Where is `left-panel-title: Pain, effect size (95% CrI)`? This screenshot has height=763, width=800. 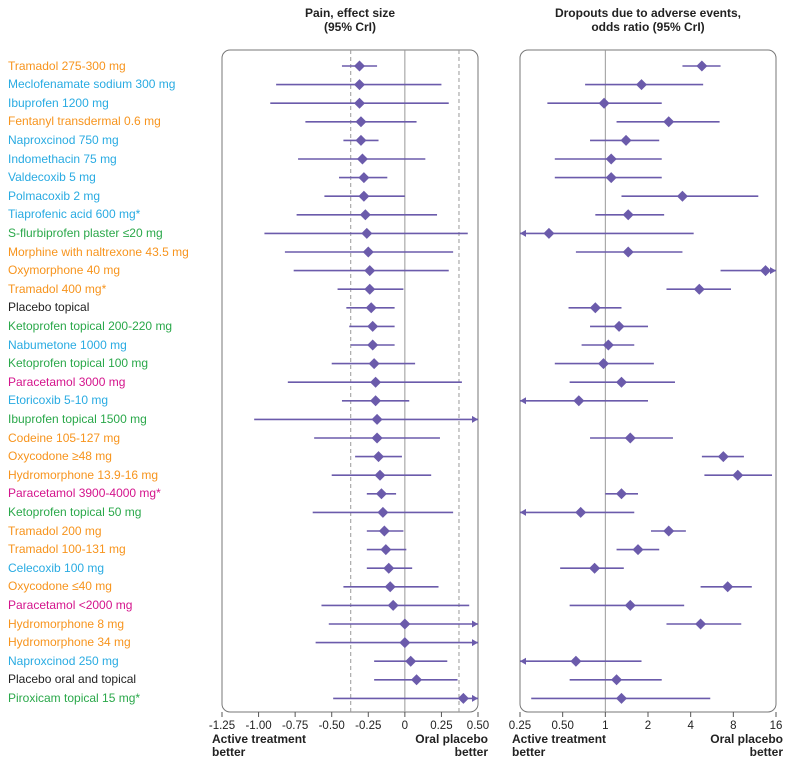
left-panel-title: Pain, effect size (95% CrI) is located at coordinates (350, 20).